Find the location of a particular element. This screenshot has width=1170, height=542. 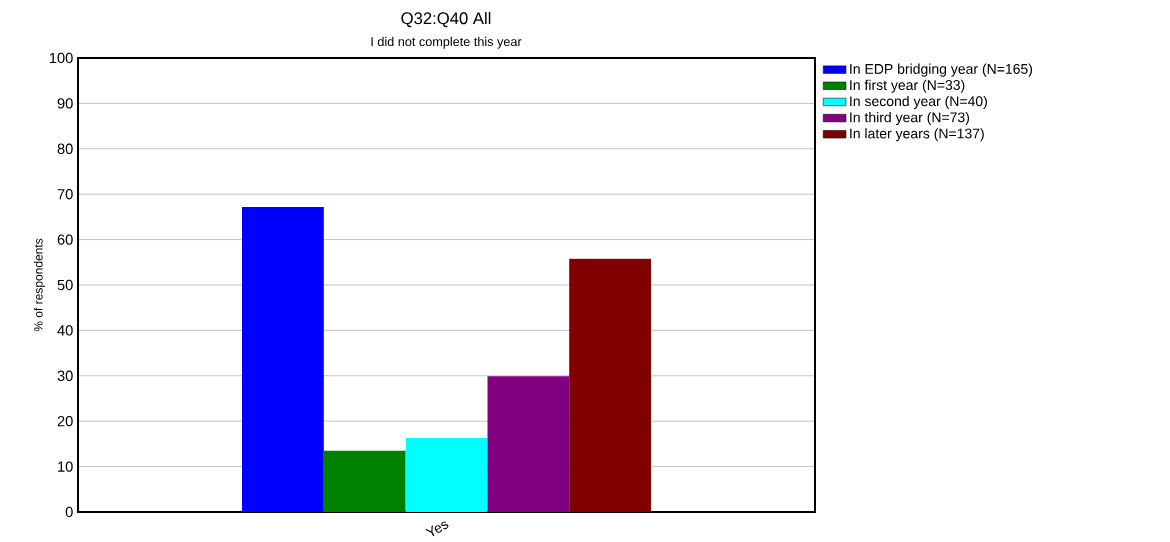

y-tick-label: 60 is located at coordinates (65, 239).